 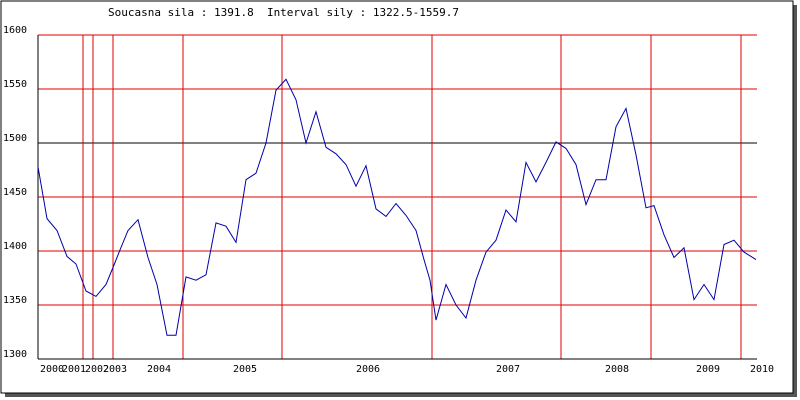 I want to click on x-tick-label: 2002, so click(x=97, y=369).